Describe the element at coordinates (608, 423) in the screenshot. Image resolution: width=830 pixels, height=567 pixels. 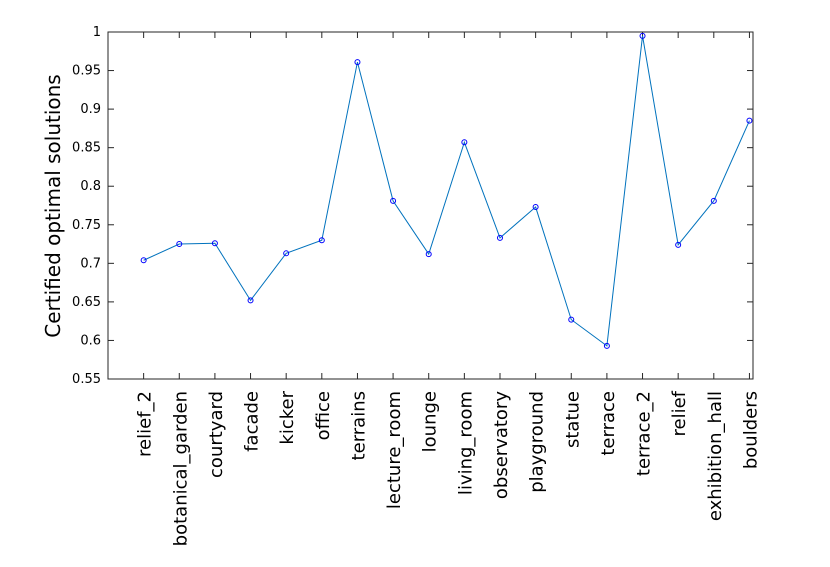
I see `x-tick-label: terrace` at that location.